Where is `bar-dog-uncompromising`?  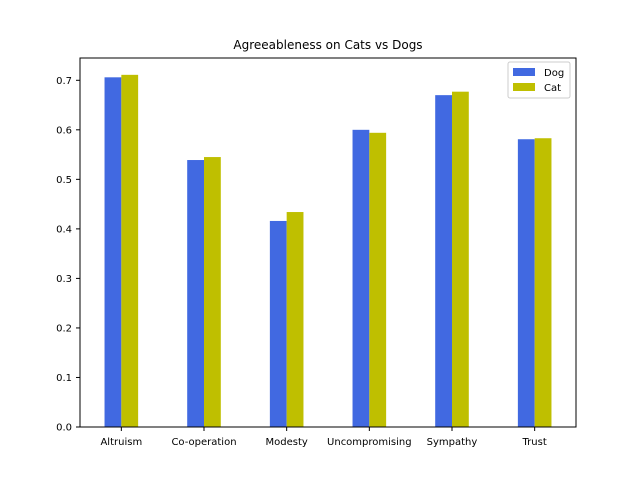
bar-dog-uncompromising is located at coordinates (361, 278).